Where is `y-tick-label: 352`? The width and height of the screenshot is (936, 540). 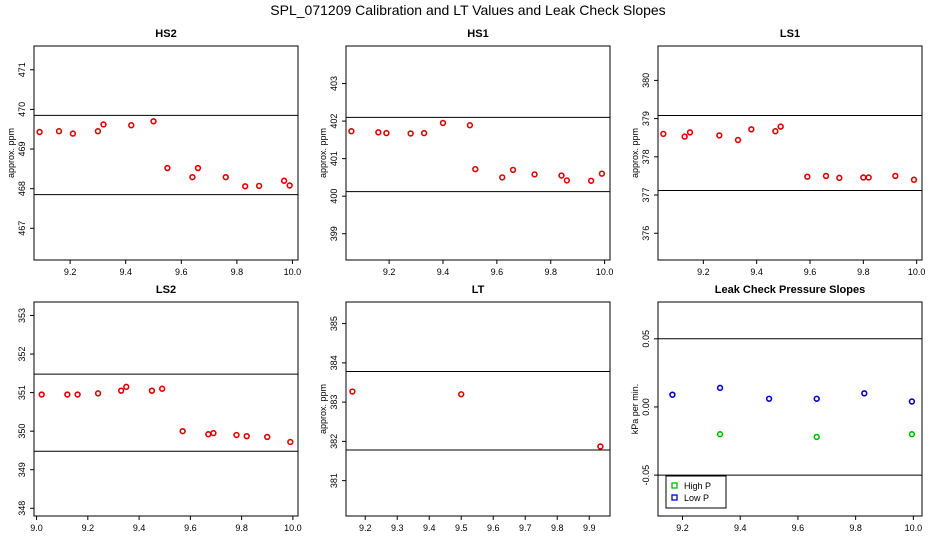 y-tick-label: 352 is located at coordinates (22, 354).